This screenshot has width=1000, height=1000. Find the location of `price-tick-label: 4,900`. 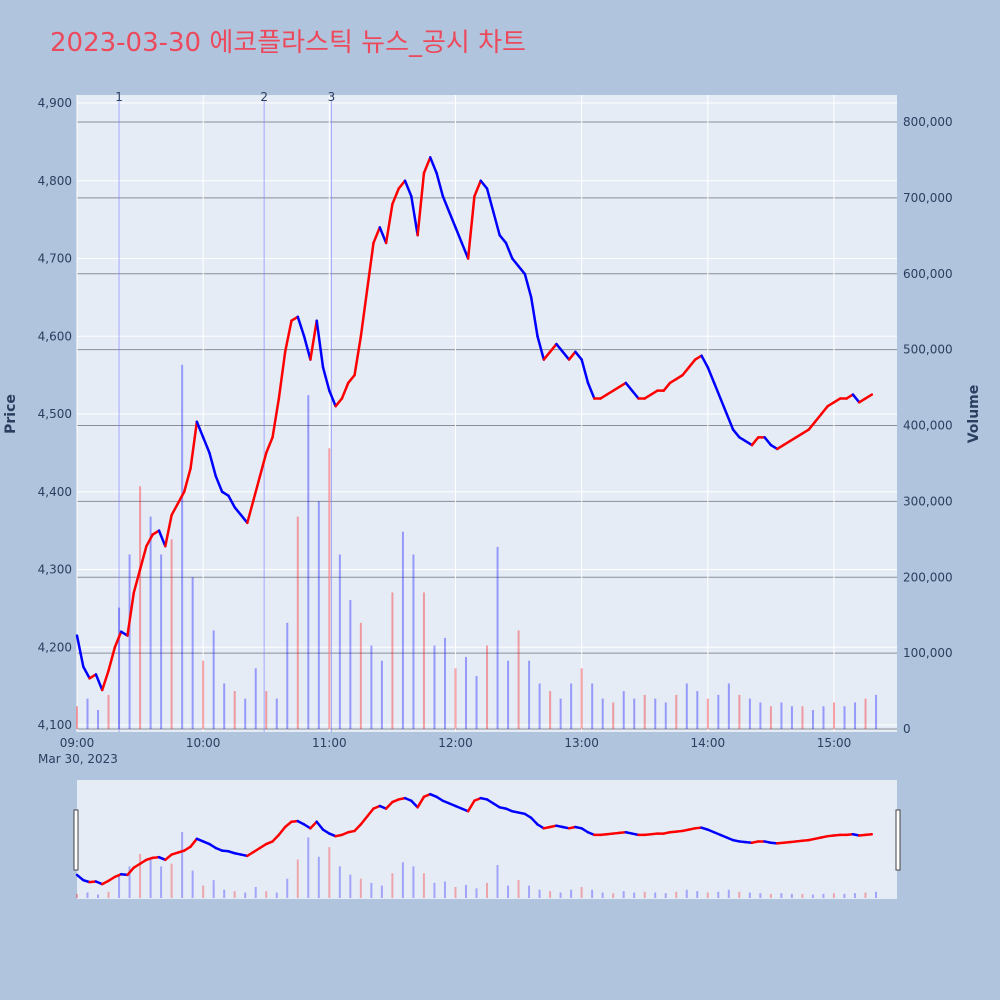

price-tick-label: 4,900 is located at coordinates (55, 103).